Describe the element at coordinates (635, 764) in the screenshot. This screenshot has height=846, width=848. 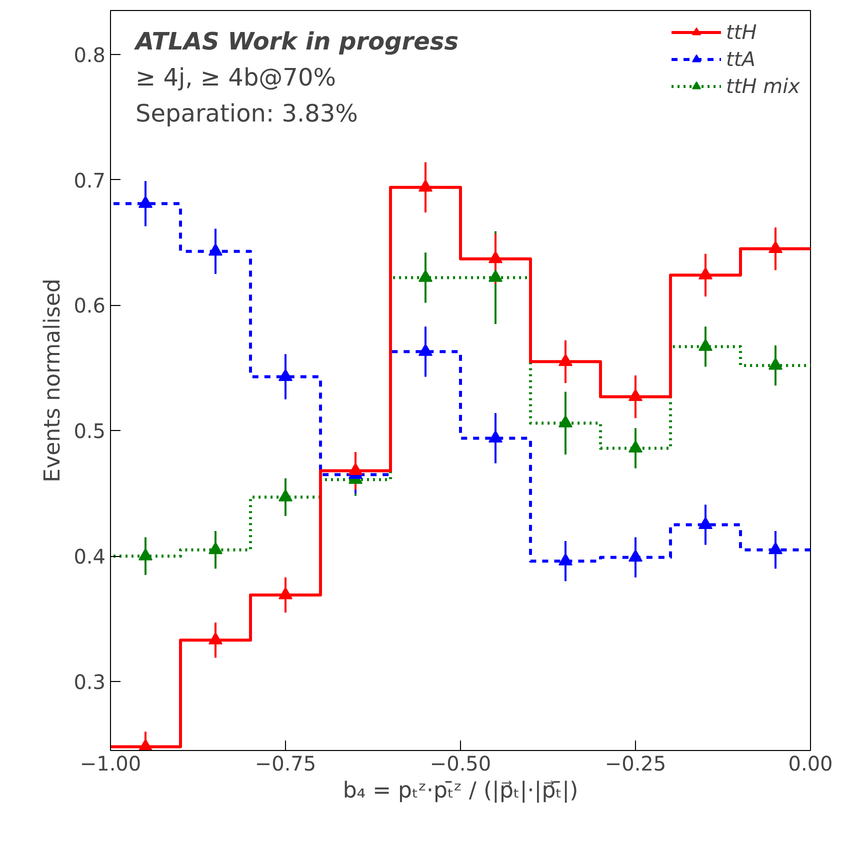
I see `x-tick-label: −0.25` at that location.